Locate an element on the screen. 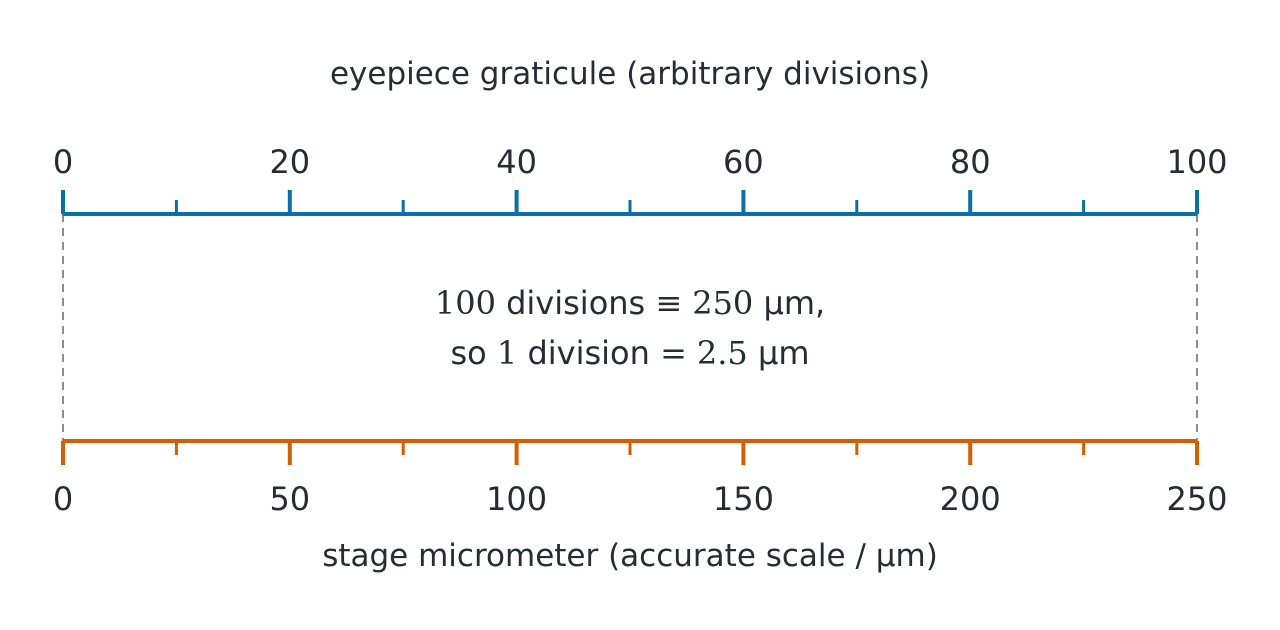 The image size is (1280, 630). eyepiece-tick-label: 80 is located at coordinates (970, 162).